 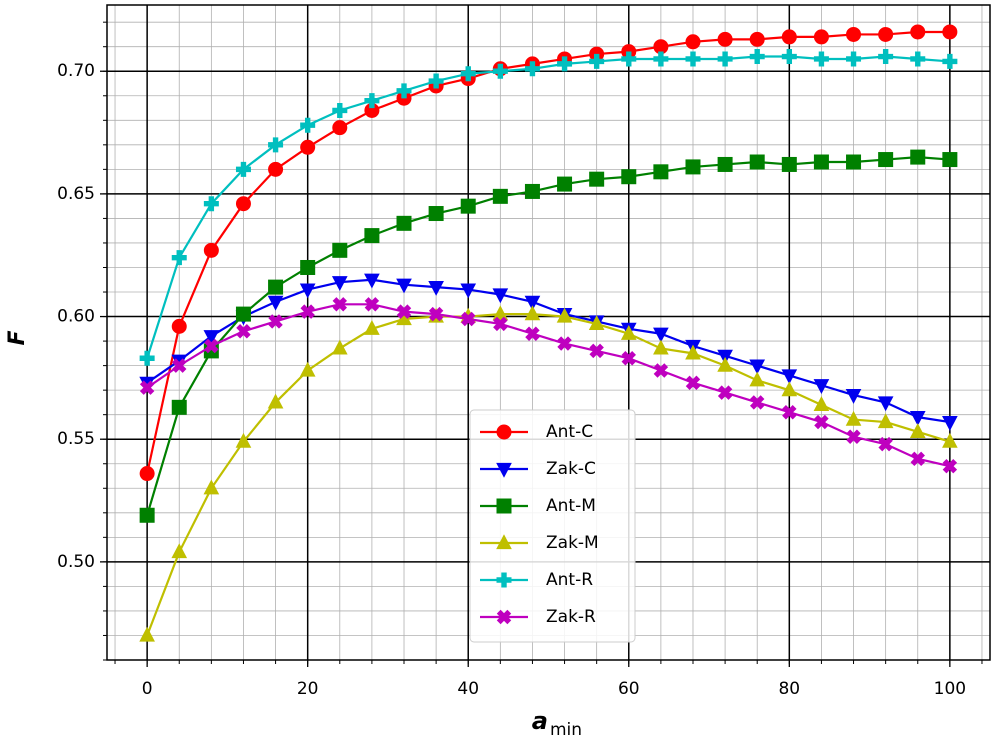 I want to click on y-tick-label: 0.70, so click(x=76, y=71).